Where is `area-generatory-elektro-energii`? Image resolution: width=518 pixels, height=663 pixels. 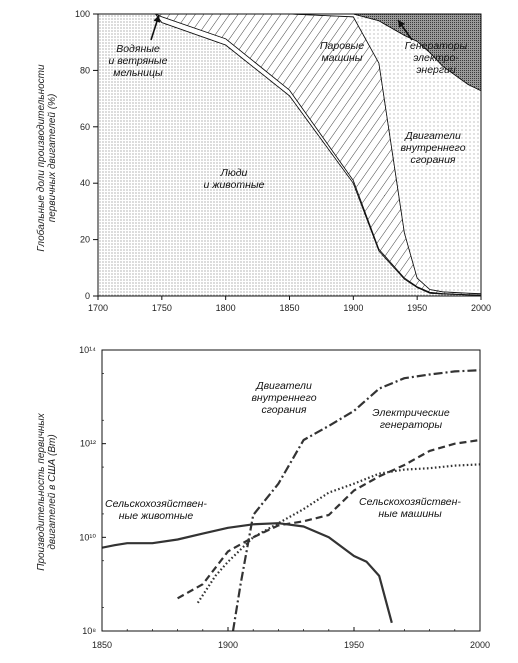 area-generatory-elektro-energii is located at coordinates (289, 53).